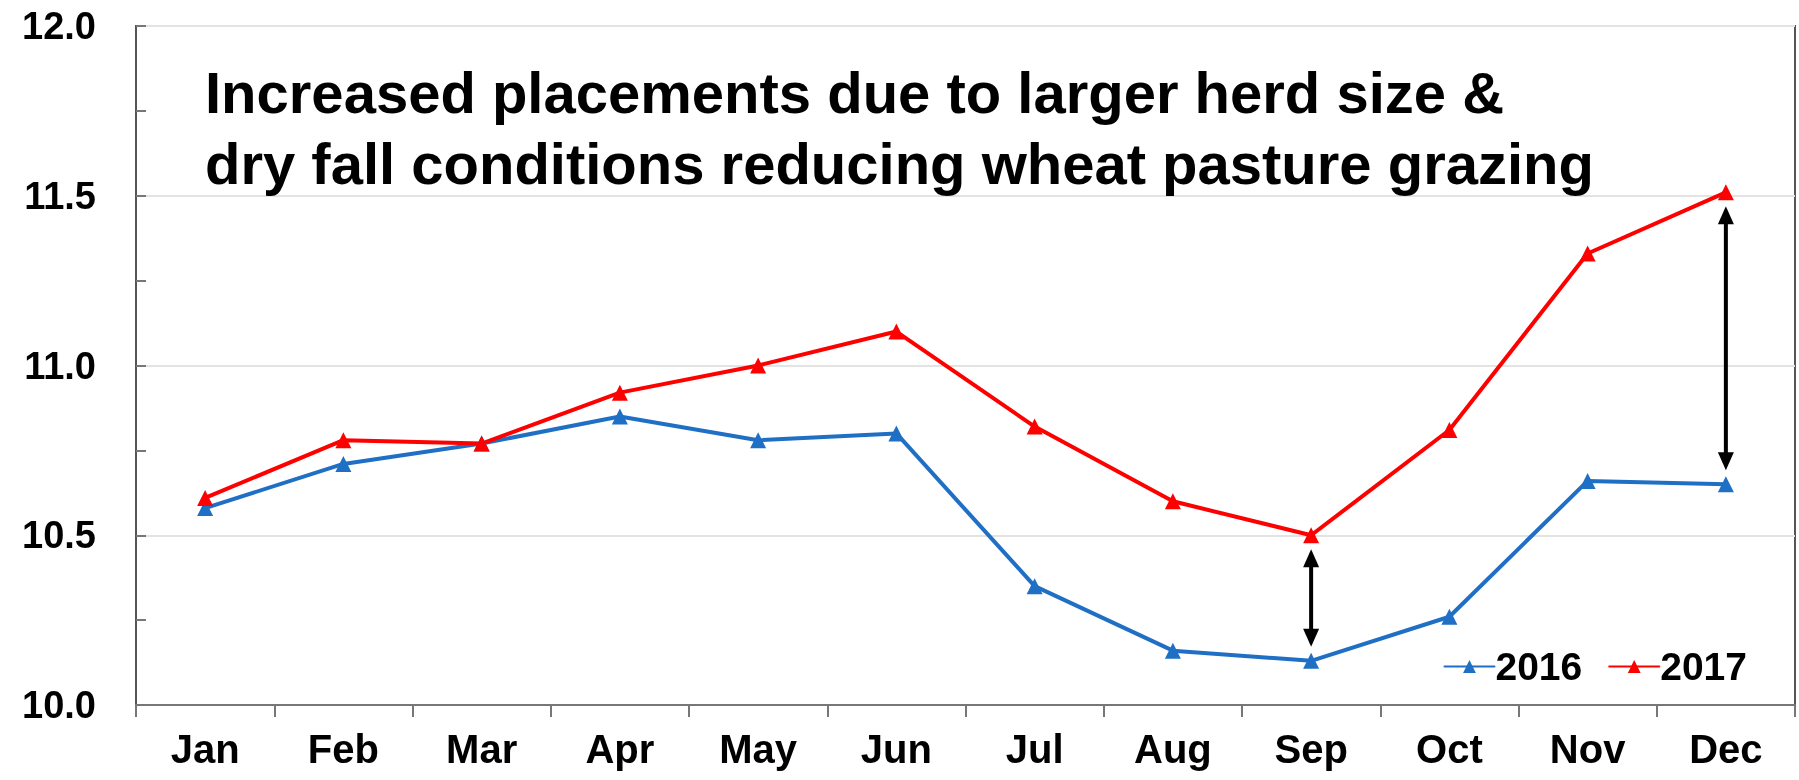 The width and height of the screenshot is (1799, 780). What do you see at coordinates (60, 365) in the screenshot?
I see `y-tick-label: 11.0` at bounding box center [60, 365].